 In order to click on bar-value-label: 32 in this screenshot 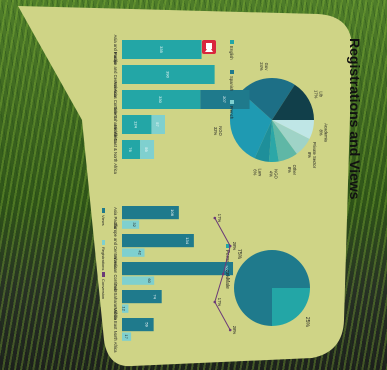, I will do `click(134, 224)`.